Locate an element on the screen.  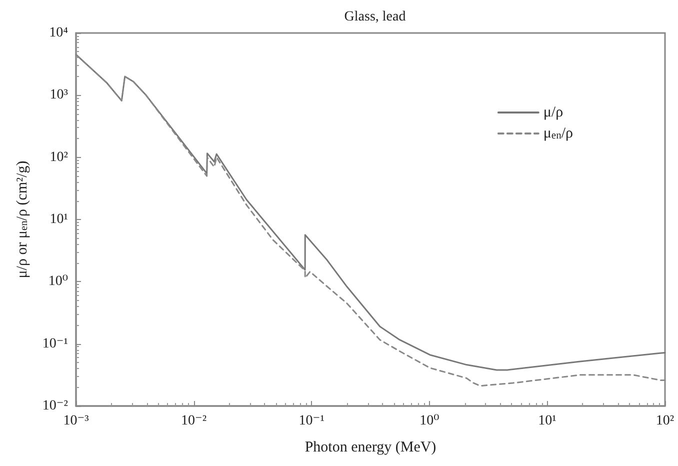
y-tick-label: 10² is located at coordinates (59, 157).